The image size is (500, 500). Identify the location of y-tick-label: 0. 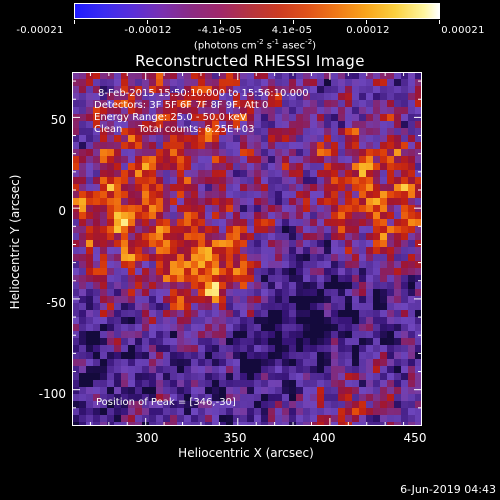
(62, 211).